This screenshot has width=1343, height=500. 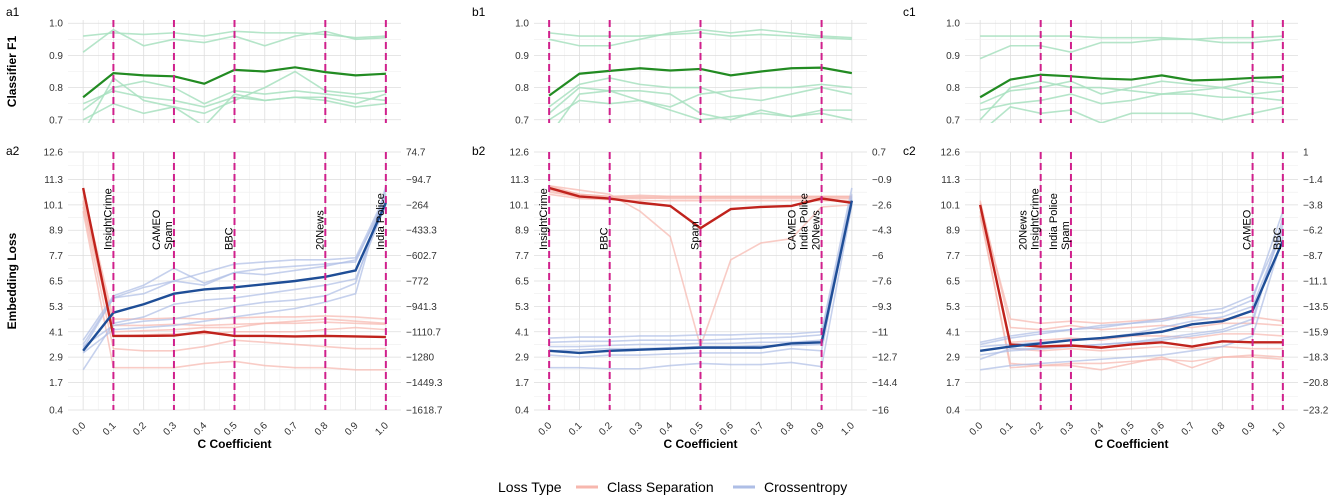 What do you see at coordinates (606, 429) in the screenshot?
I see `x-tick-label: 0.2` at bounding box center [606, 429].